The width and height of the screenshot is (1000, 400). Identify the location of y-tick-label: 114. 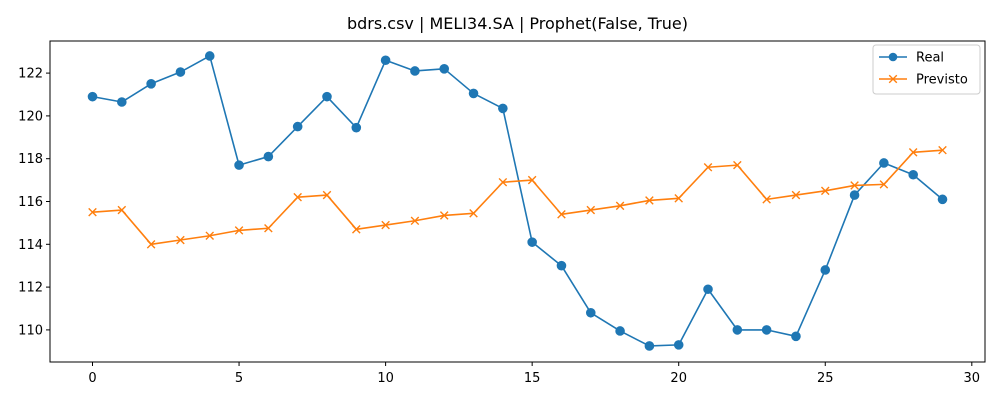
(30, 245).